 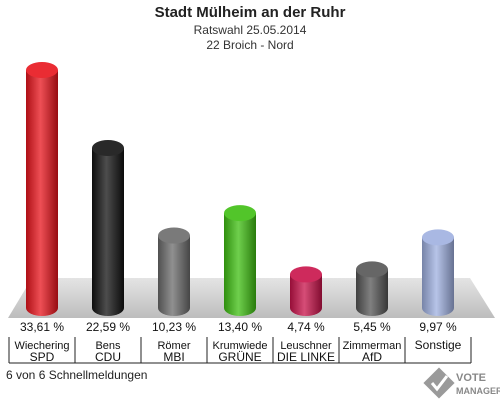 I want to click on party-label: GRÜNE, so click(x=239, y=357).